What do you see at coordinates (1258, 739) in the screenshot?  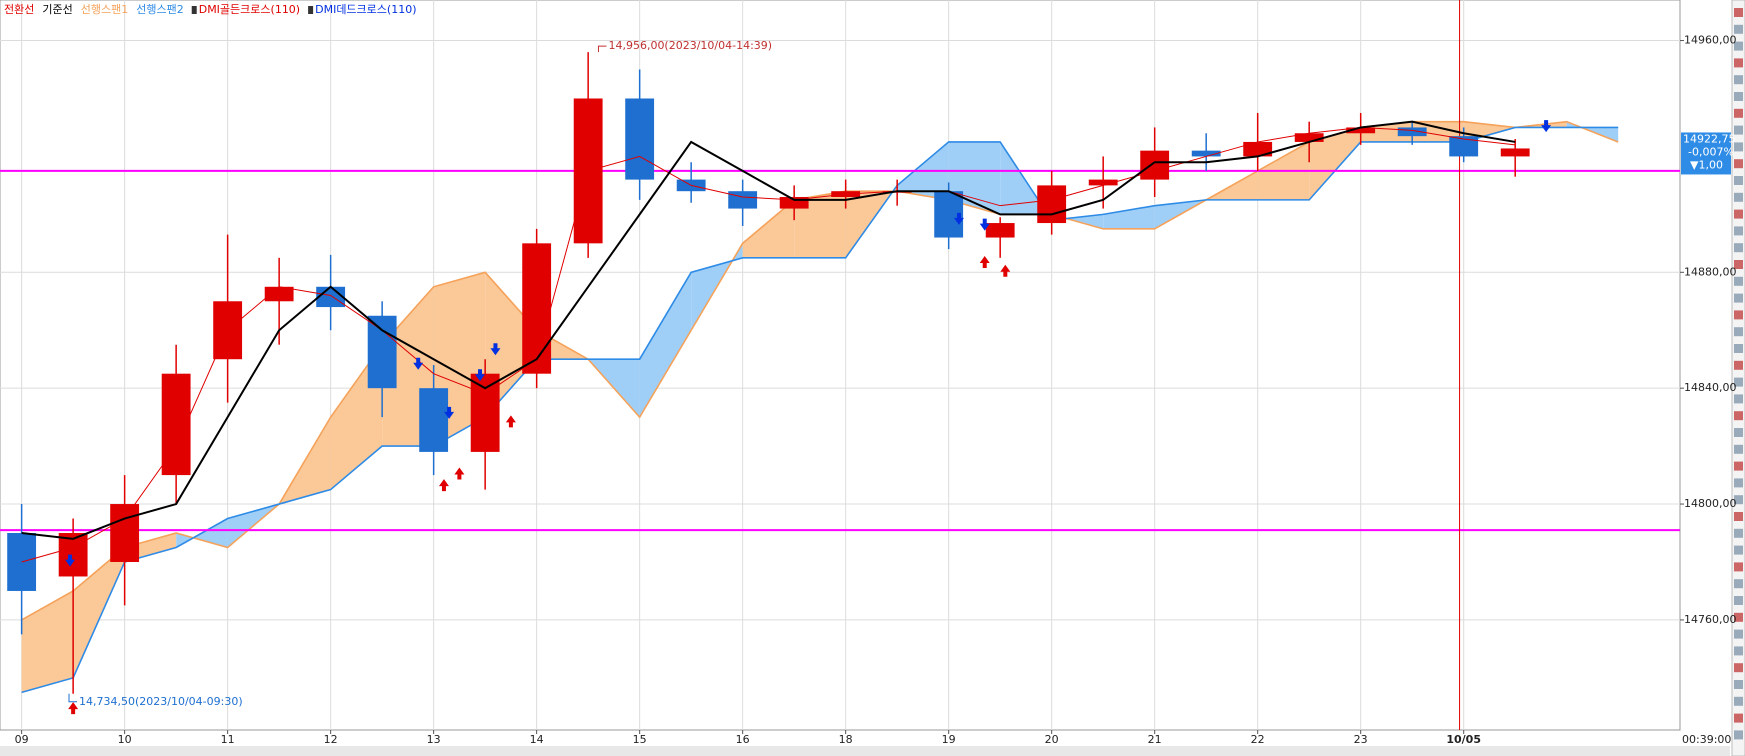 I see `x-tick-label: 22` at bounding box center [1258, 739].